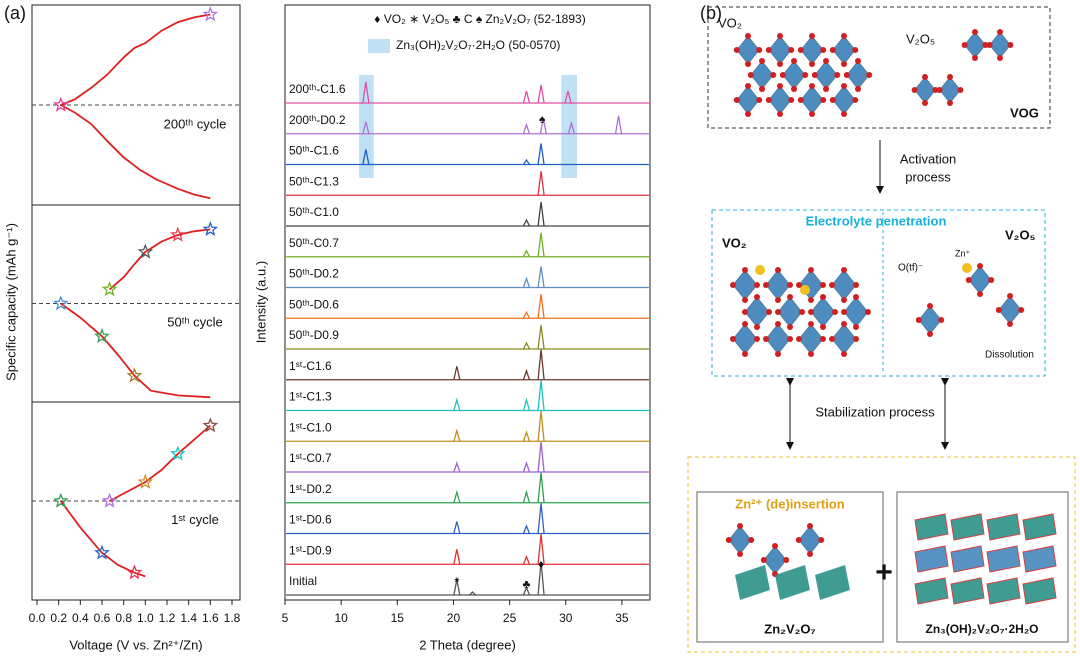 Image resolution: width=1080 pixels, height=657 pixels. Describe the element at coordinates (310, 366) in the screenshot. I see `trace-label: 1ˢᵗ-C1.6` at that location.